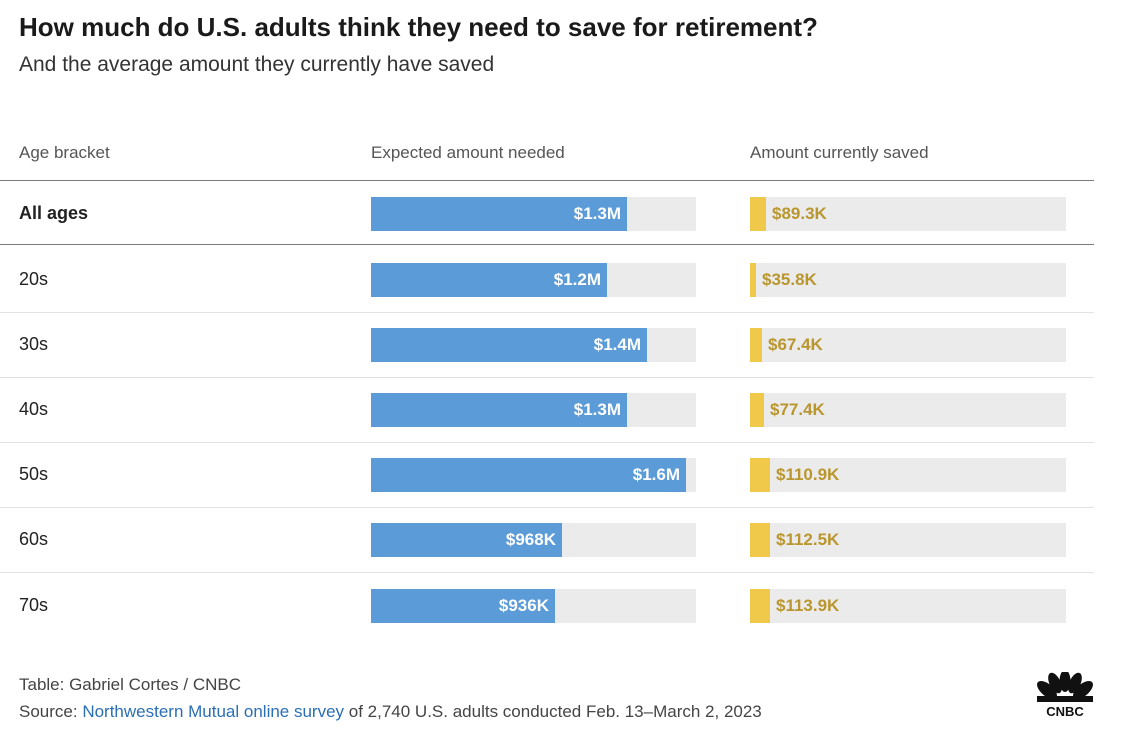  Describe the element at coordinates (908, 475) in the screenshot. I see `saved-bar-track: $110.9K` at that location.